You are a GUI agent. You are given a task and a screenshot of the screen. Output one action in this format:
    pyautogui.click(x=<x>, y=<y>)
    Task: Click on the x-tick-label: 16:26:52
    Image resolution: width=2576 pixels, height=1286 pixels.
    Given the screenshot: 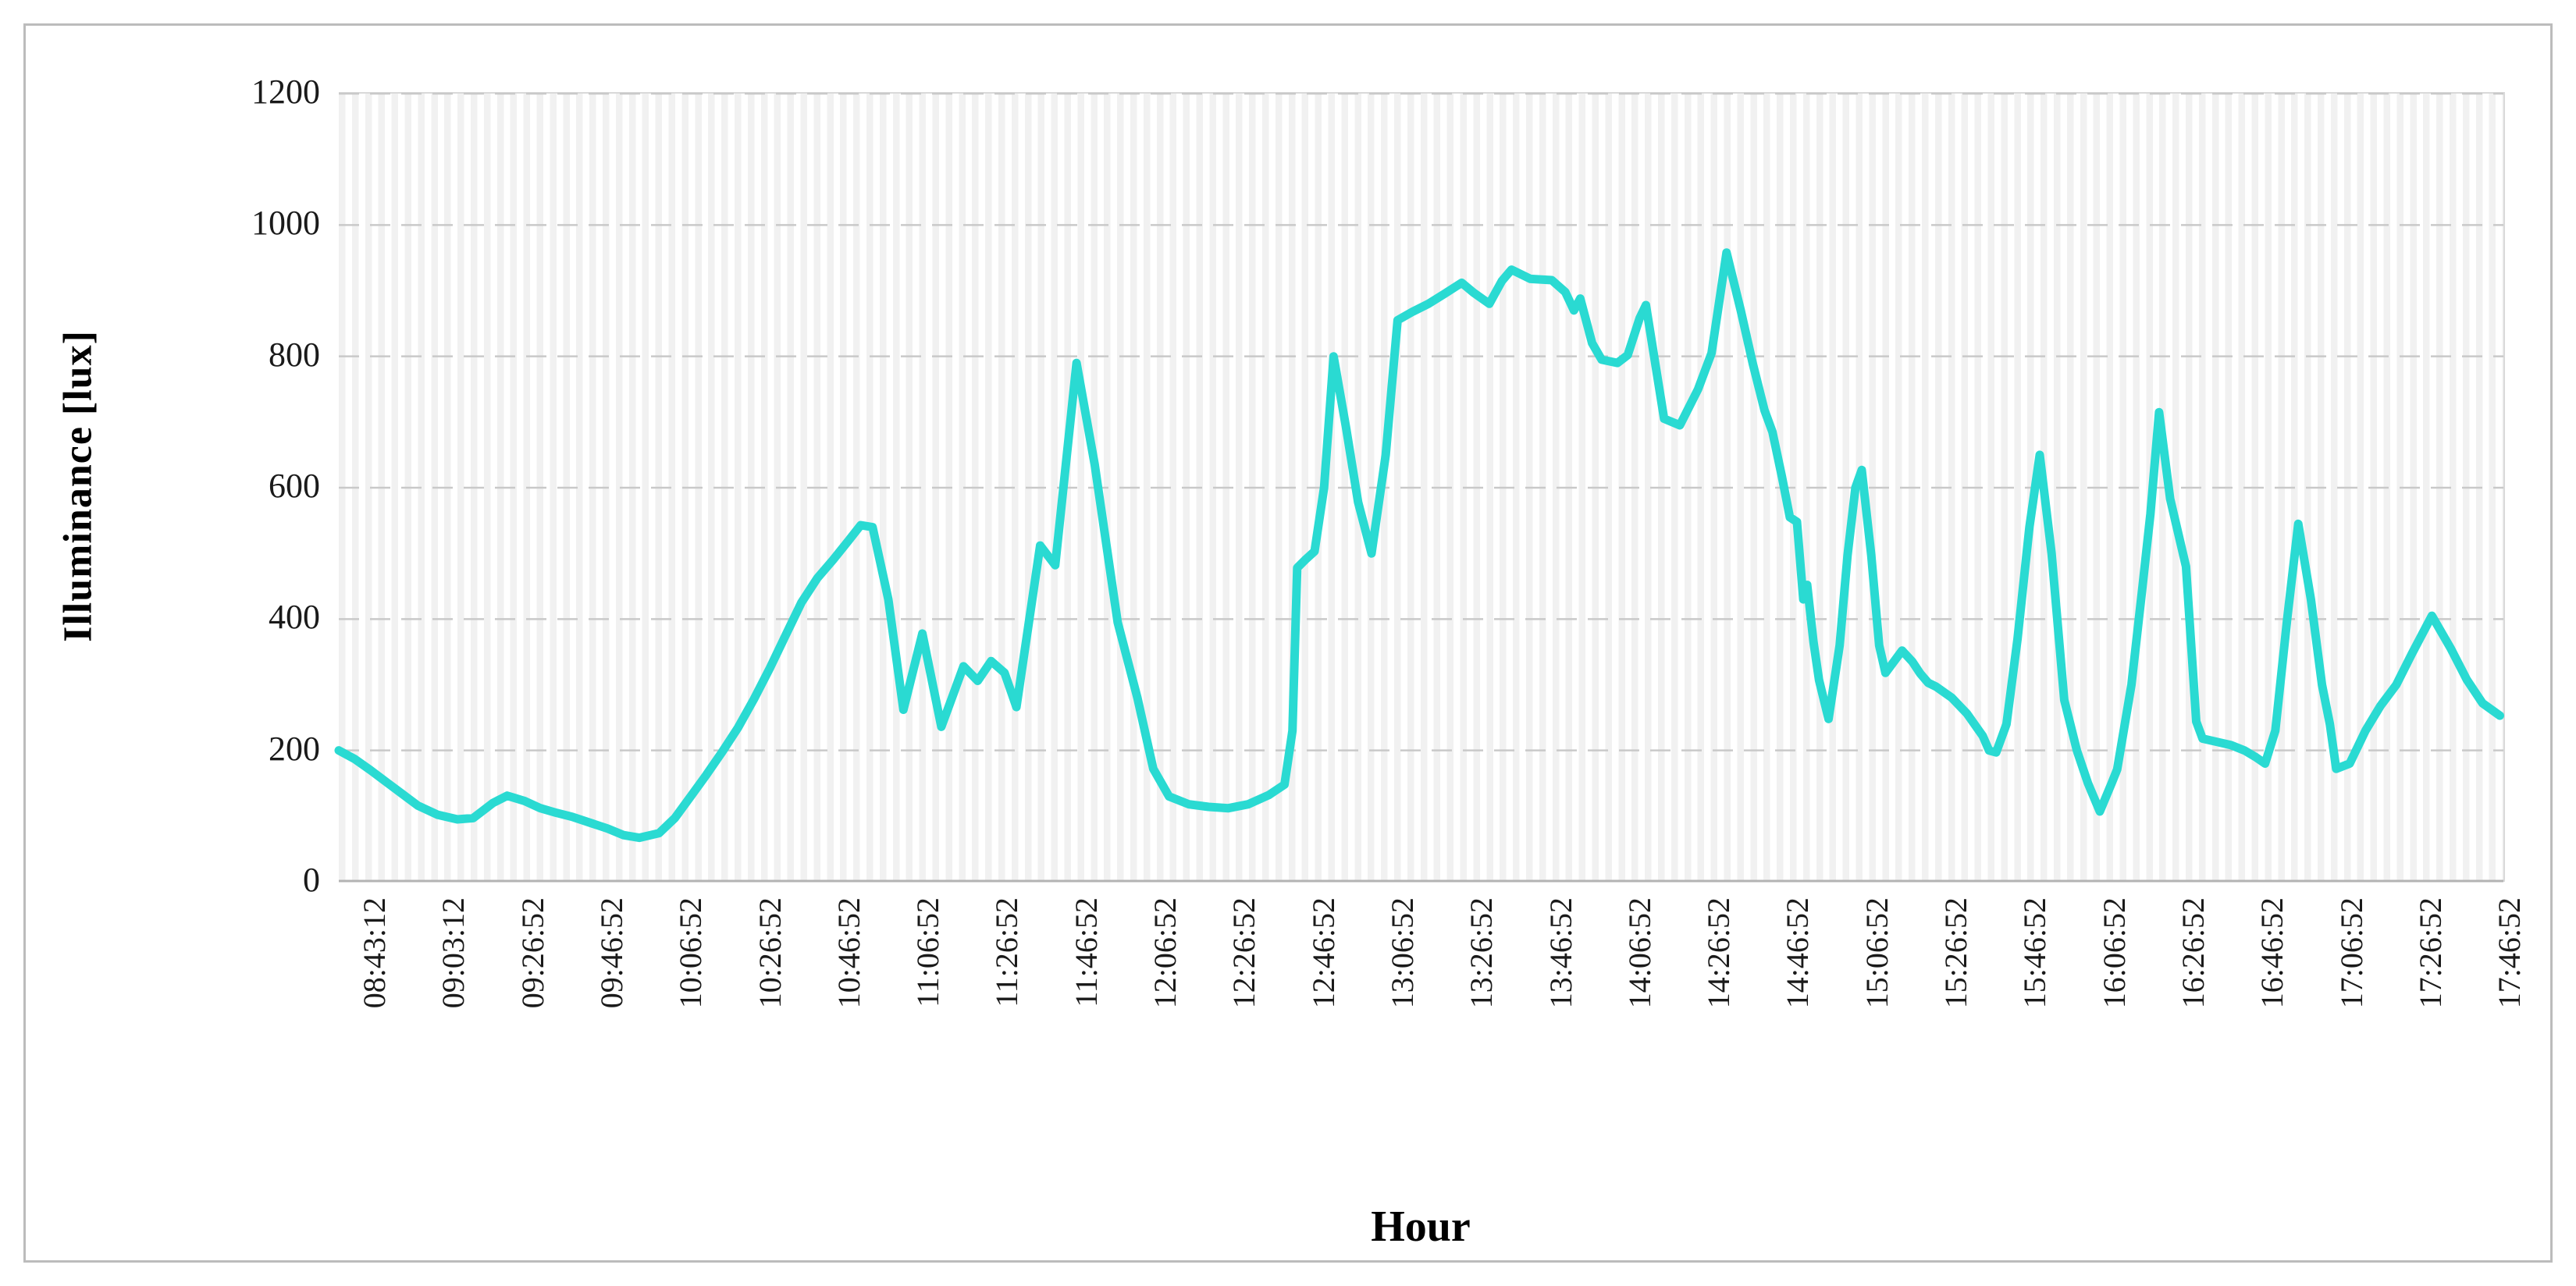 What is the action you would take?
    pyautogui.click(x=2193, y=953)
    